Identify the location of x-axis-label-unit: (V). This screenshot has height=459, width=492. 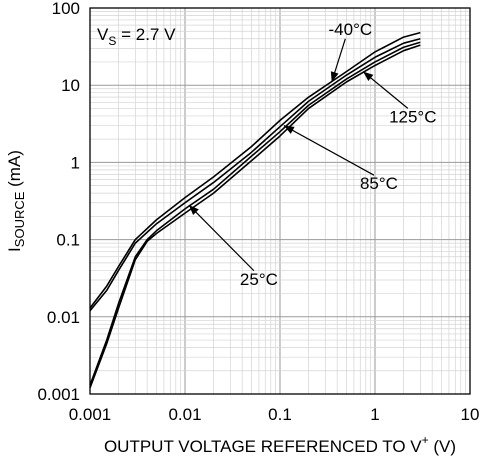
(442, 446).